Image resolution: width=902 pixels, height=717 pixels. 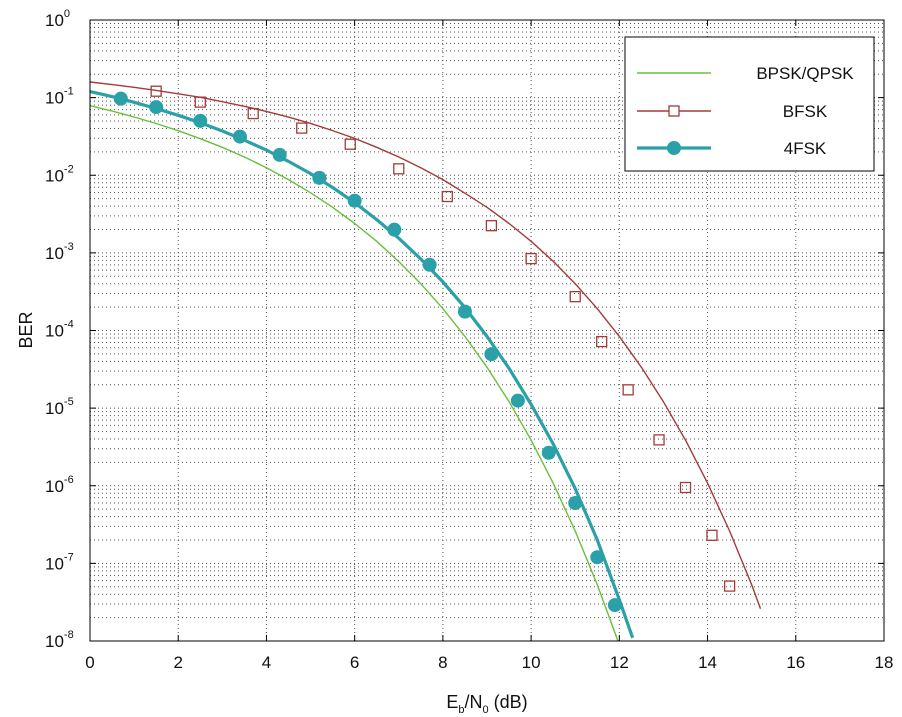 What do you see at coordinates (619, 662) in the screenshot?
I see `x-tick-label: 12` at bounding box center [619, 662].